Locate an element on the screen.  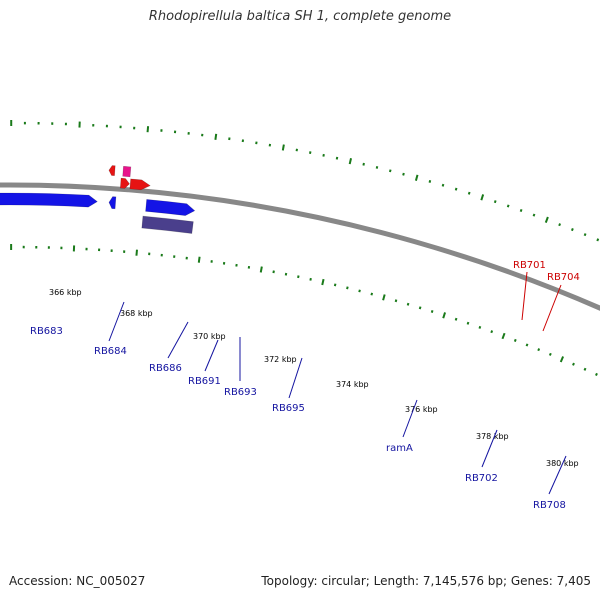
gene-label-rb683: RB683 is located at coordinates (46, 331).